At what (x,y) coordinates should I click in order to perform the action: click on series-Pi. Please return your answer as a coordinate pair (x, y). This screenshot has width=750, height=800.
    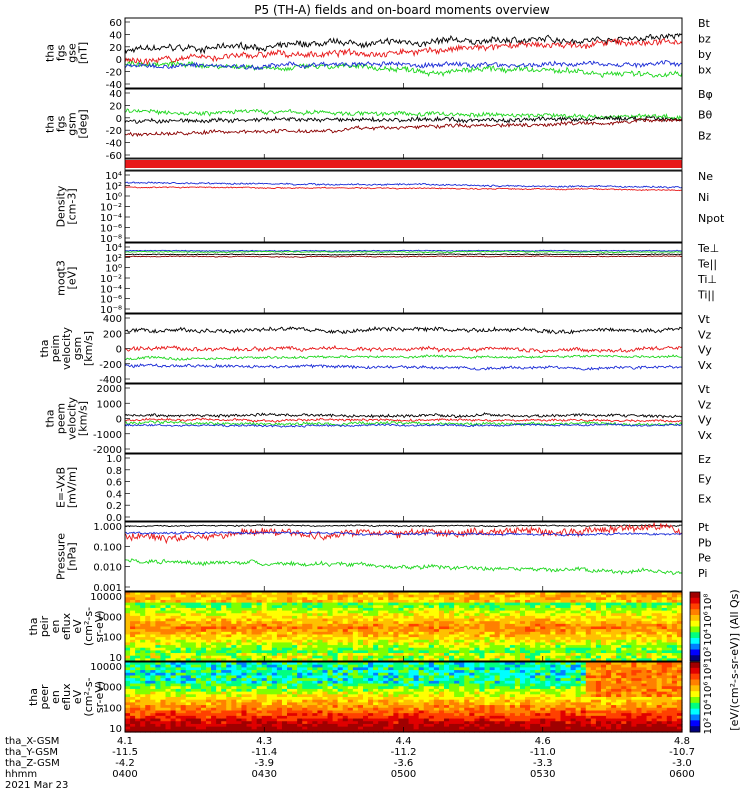
    Looking at the image, I should click on (404, 534).